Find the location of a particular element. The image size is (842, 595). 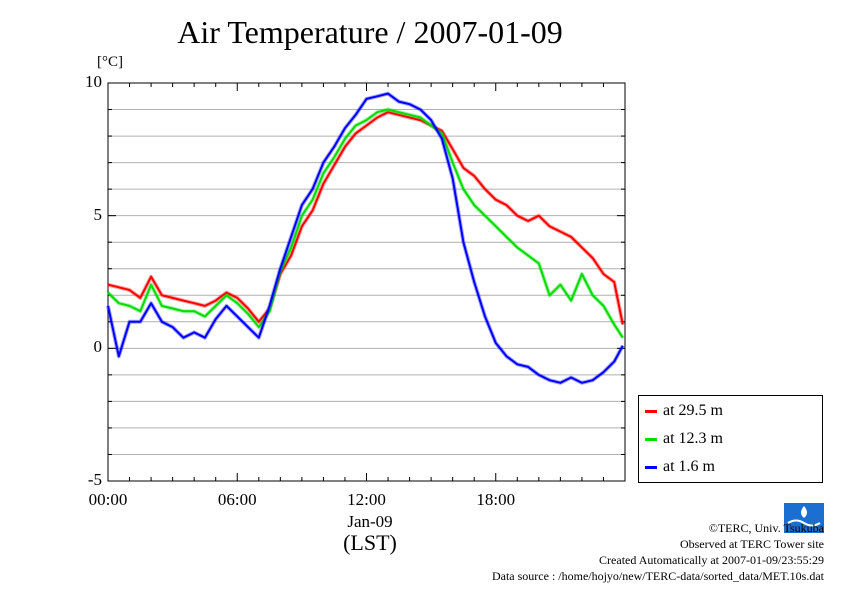

x-tick-label: 18:00 is located at coordinates (496, 499).